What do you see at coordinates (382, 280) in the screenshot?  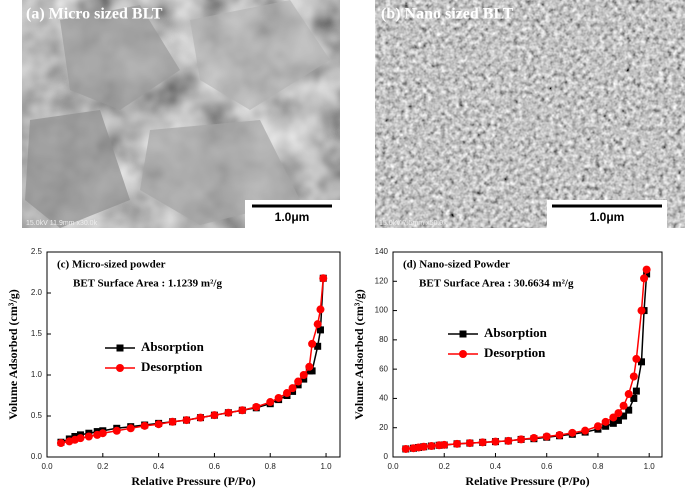 I see `y-tick-label: 120` at bounding box center [382, 280].